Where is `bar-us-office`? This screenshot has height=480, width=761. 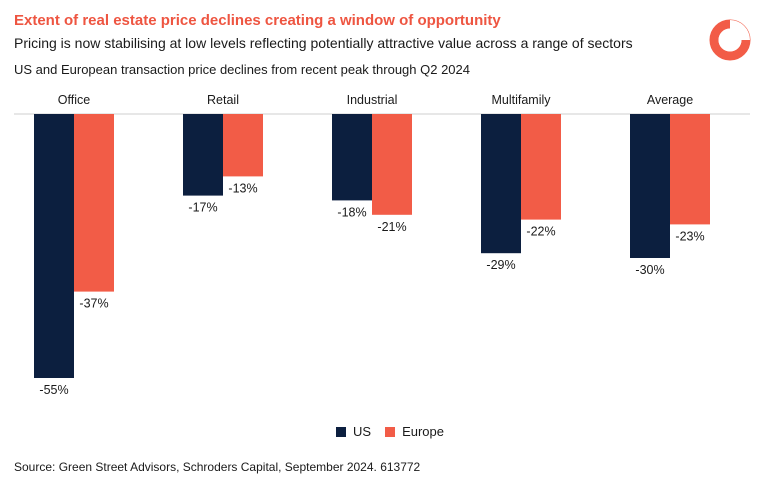
bar-us-office is located at coordinates (54, 246).